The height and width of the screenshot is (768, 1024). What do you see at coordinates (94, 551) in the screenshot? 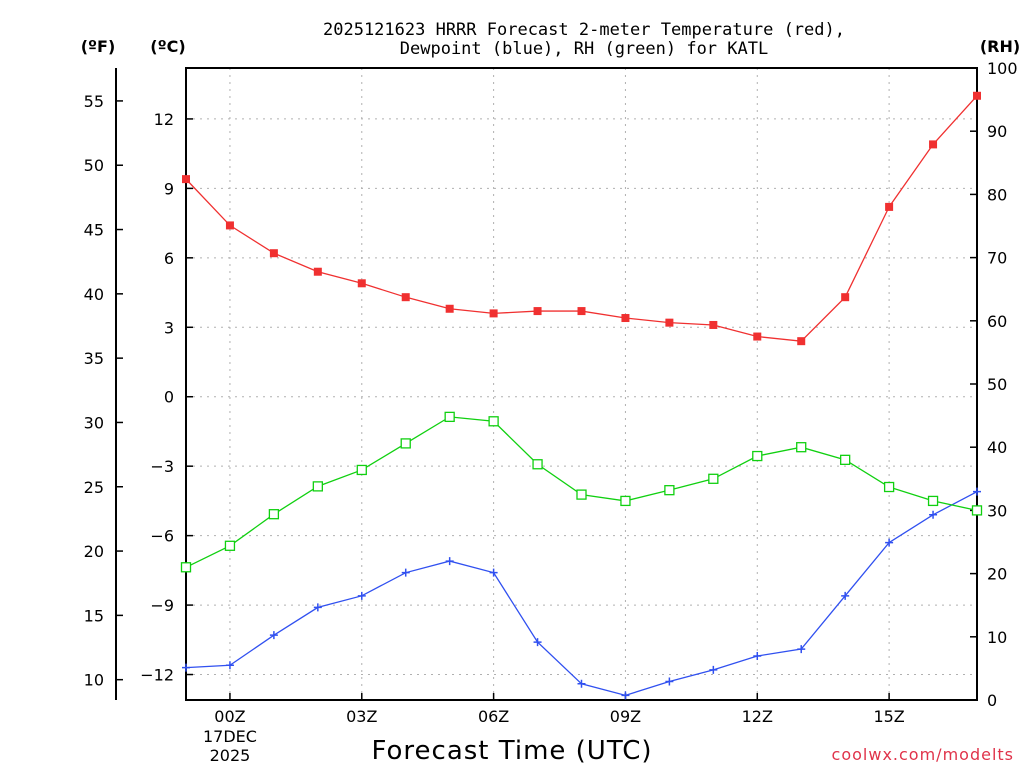
I see `fahrenheit-tick-label: 20` at bounding box center [94, 551].